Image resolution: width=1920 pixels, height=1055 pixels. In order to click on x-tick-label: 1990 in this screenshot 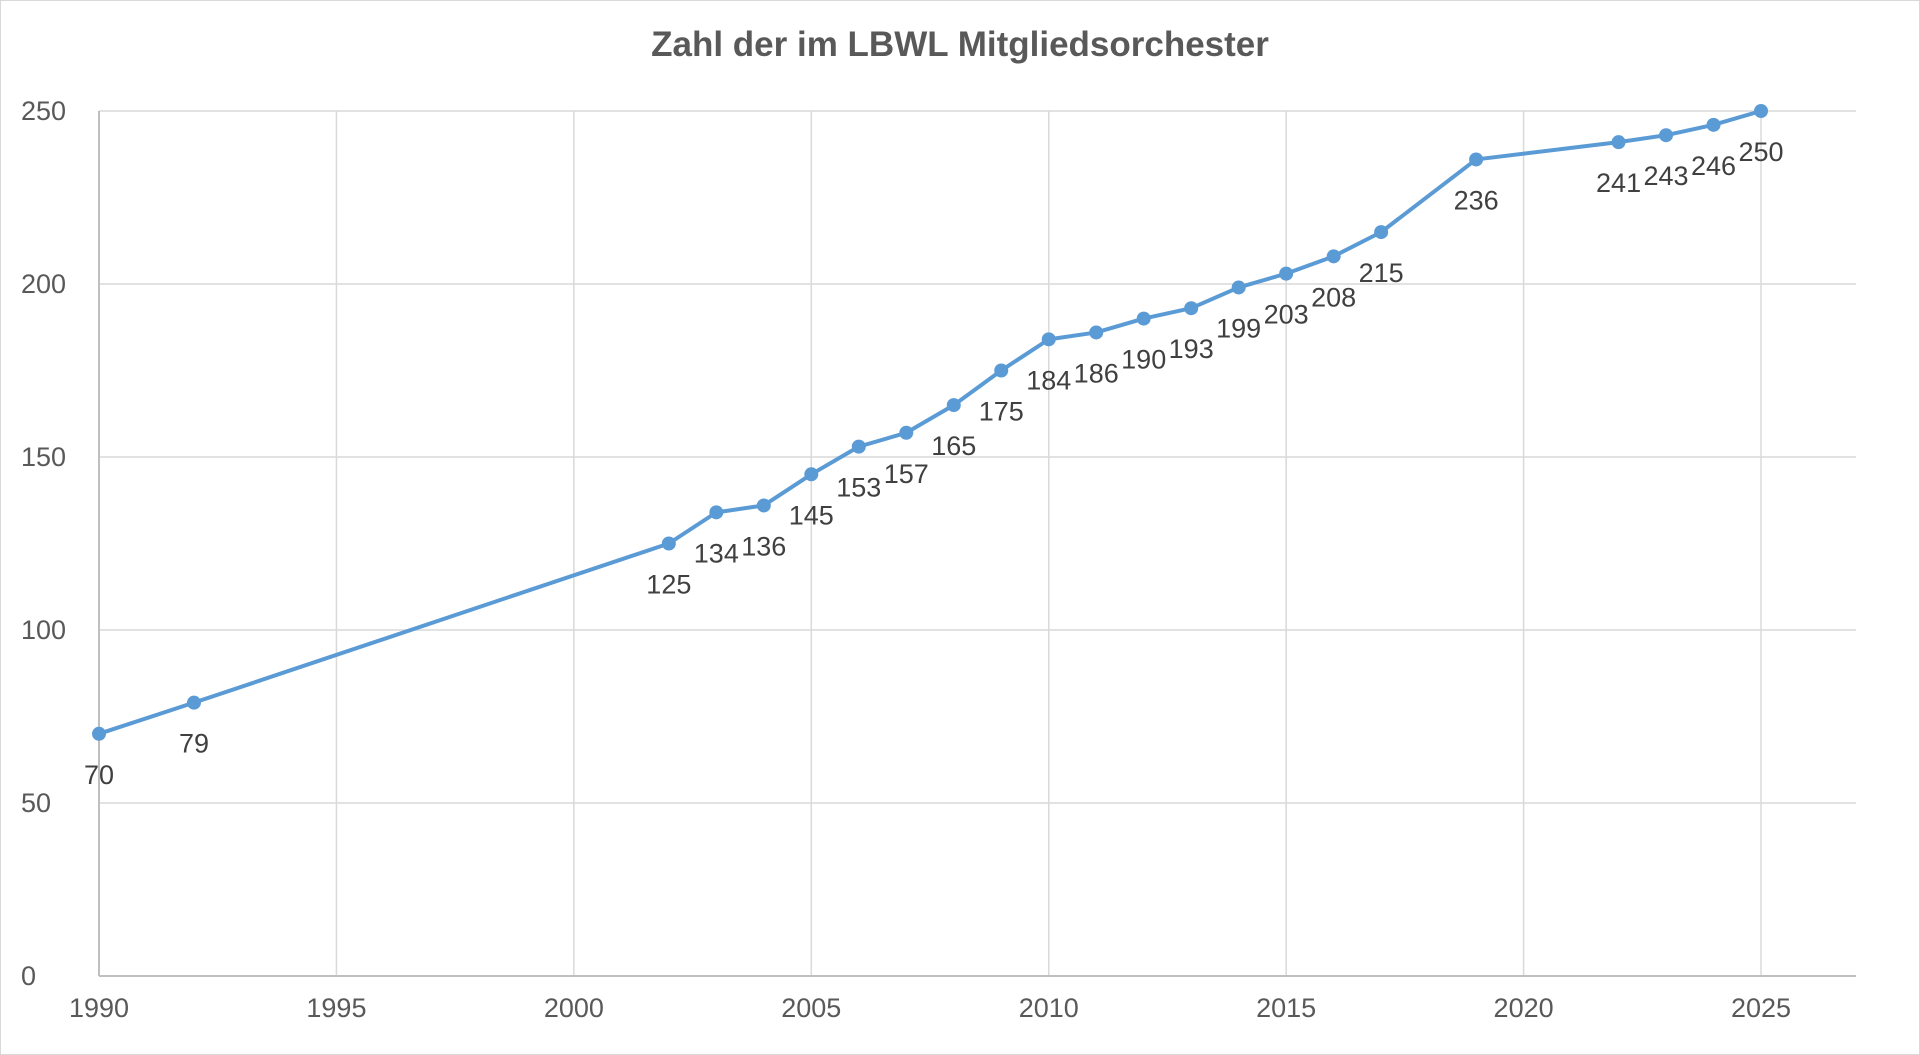, I will do `click(99, 1008)`.